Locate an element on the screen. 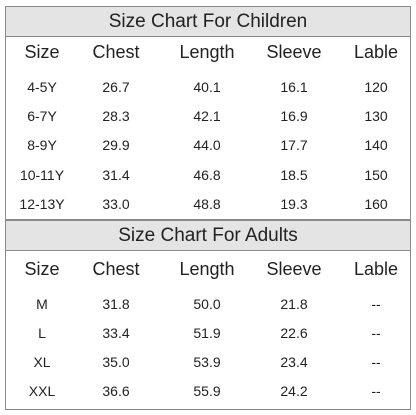 This screenshot has width=416, height=415. cell-lable: 130 is located at coordinates (376, 116).